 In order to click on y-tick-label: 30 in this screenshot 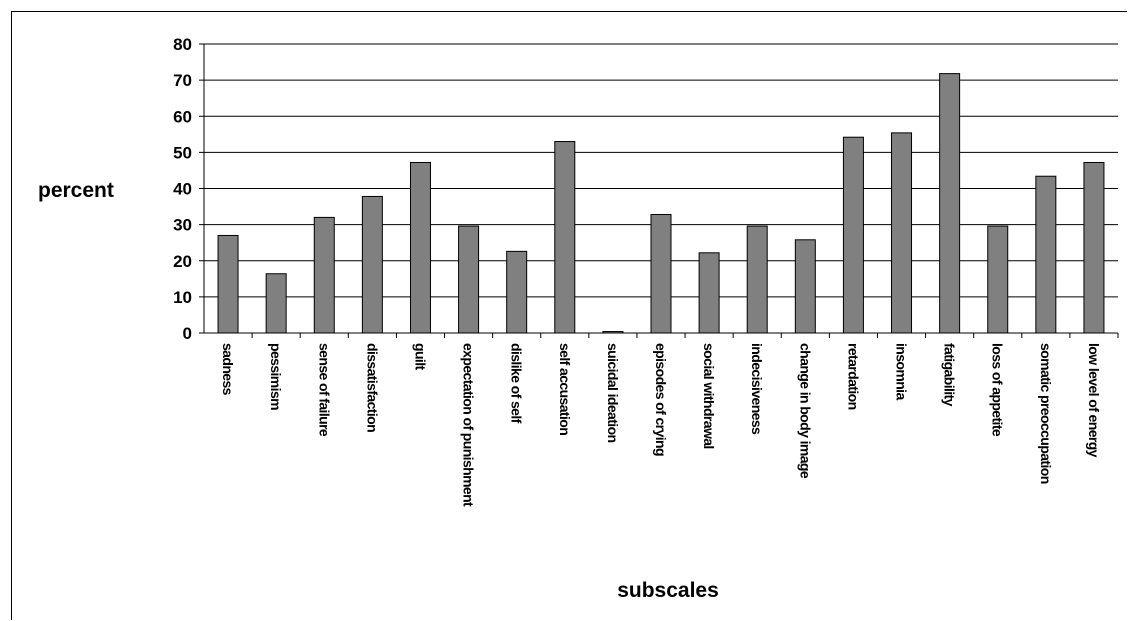, I will do `click(182, 225)`.